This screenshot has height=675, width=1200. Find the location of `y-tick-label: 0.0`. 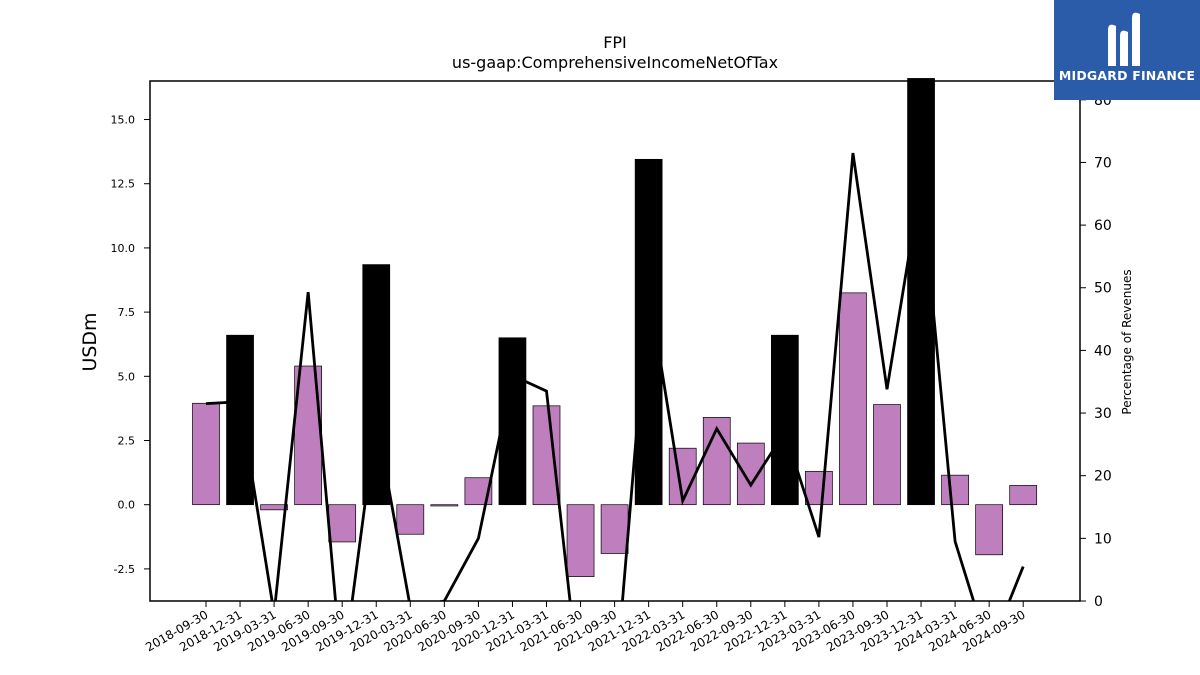

y-tick-label: 0.0 is located at coordinates (127, 505).